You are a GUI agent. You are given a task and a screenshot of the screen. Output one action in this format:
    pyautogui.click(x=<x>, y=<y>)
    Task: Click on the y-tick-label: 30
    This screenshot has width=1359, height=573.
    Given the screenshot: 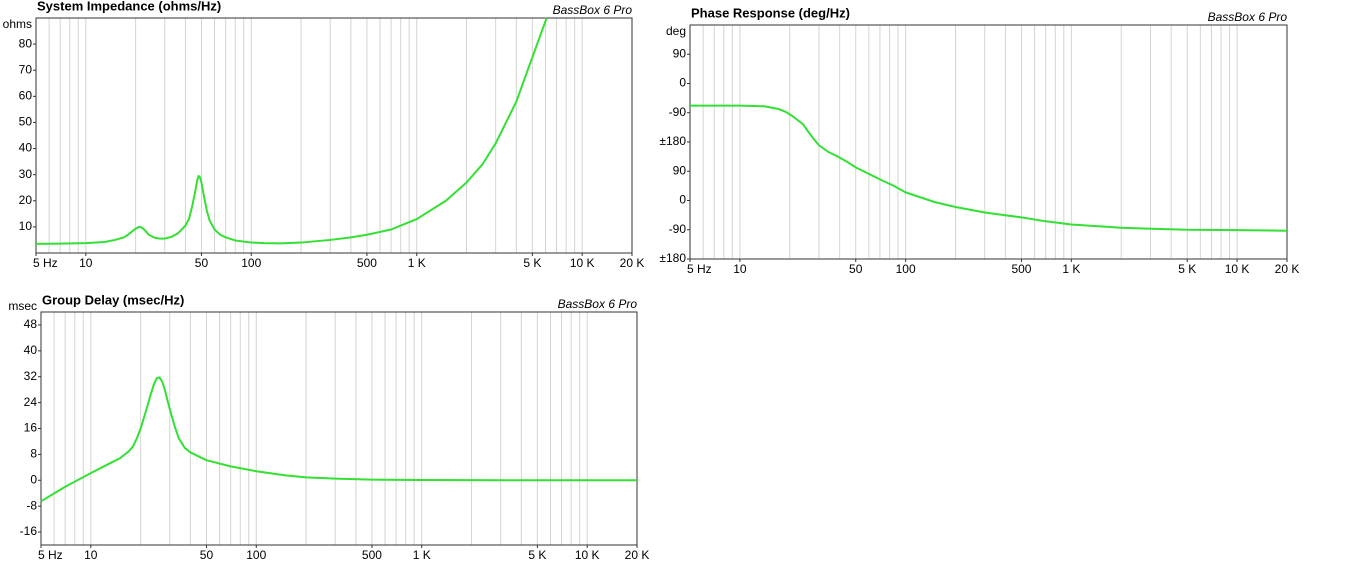 What is the action you would take?
    pyautogui.click(x=26, y=174)
    